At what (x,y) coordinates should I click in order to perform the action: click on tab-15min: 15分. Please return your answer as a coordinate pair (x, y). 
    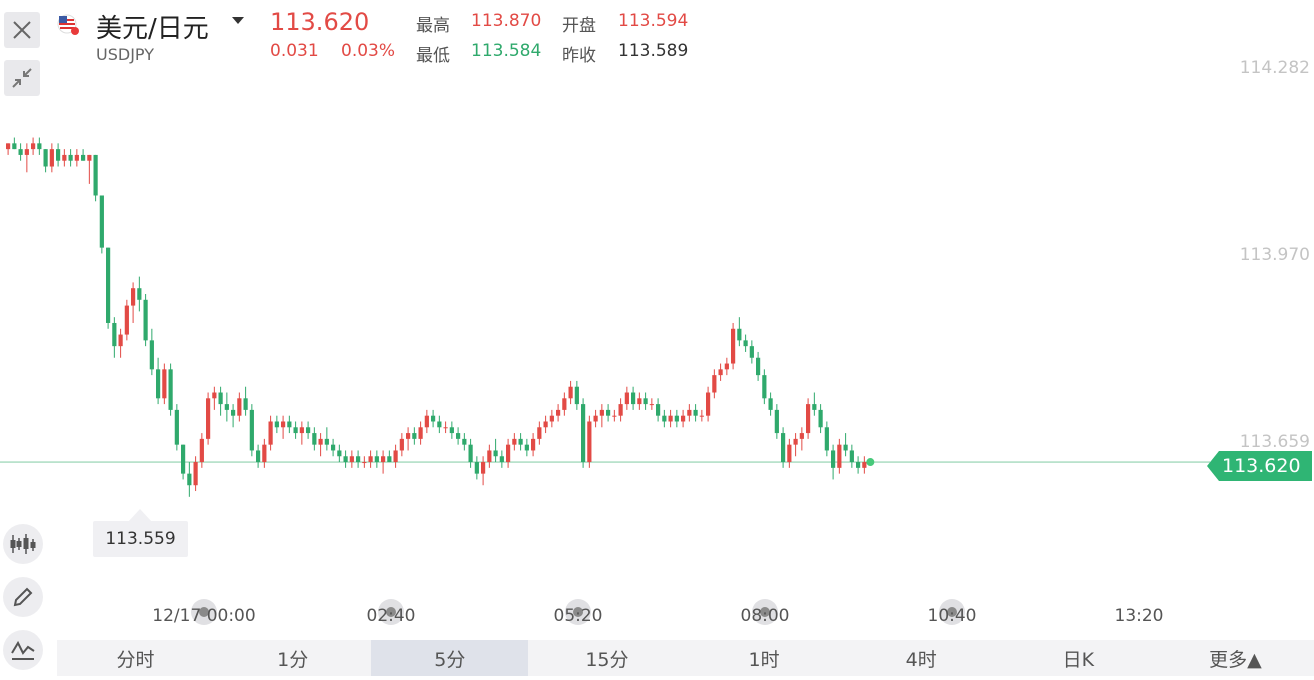
    Looking at the image, I should click on (607, 659).